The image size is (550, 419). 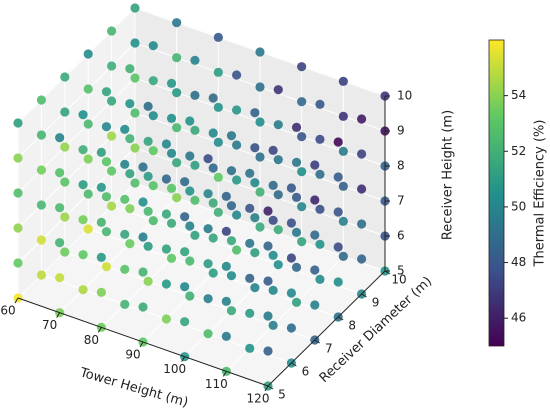 What do you see at coordinates (216, 384) in the screenshot?
I see `x-tick-label: 110` at bounding box center [216, 384].